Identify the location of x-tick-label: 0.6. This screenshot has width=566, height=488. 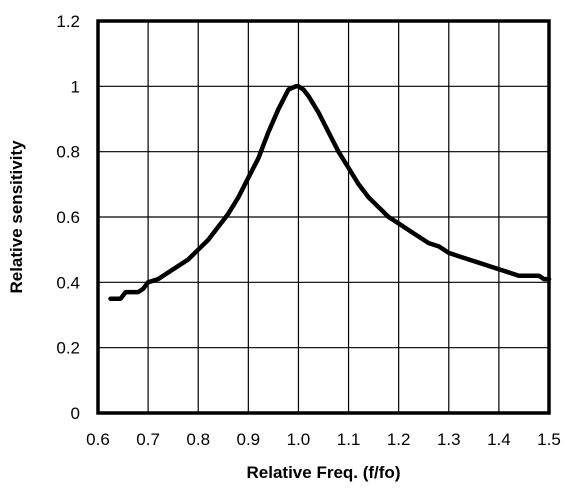
(98, 439).